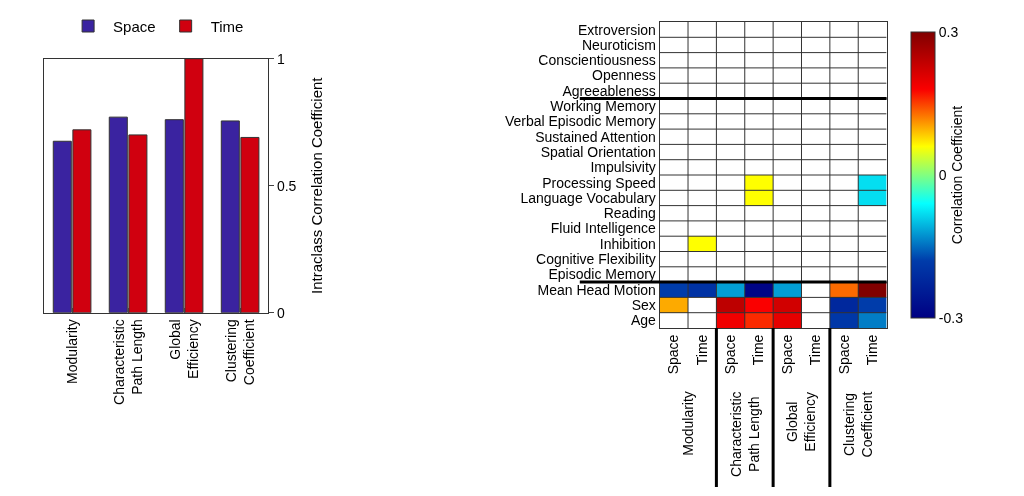 This screenshot has width=1024, height=496. I want to click on y-tick-label: Episodic Memory, so click(602, 274).